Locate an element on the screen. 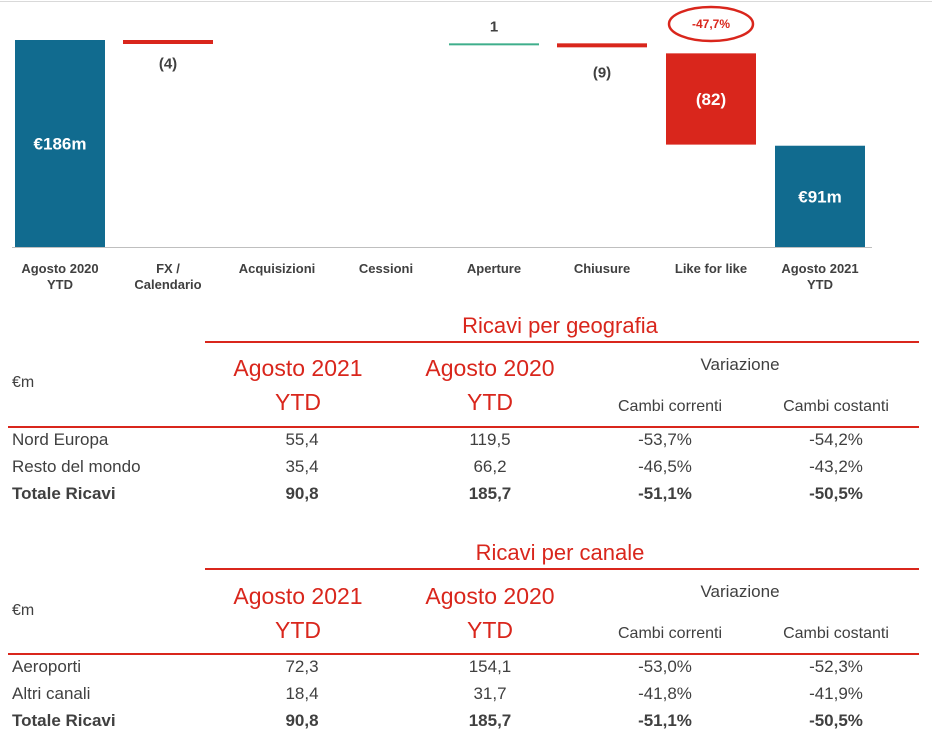  cell-a2020: 119,5 is located at coordinates (490, 439).